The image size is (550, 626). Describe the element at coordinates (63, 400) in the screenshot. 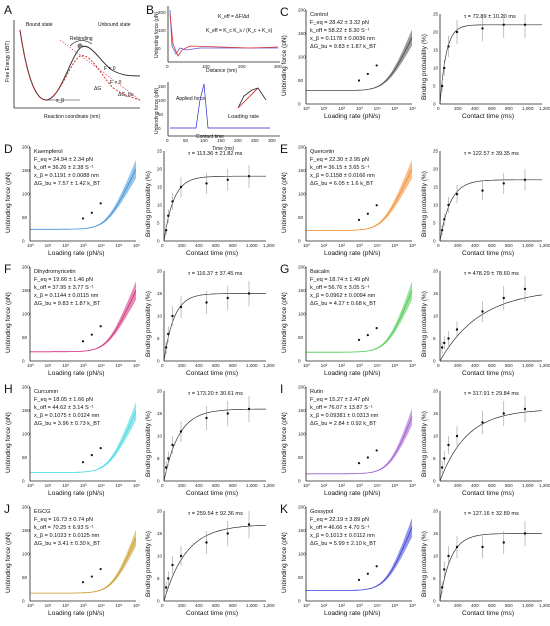

I see `feq-value: F_eq = 18.05 ± 1.66 pN` at that location.